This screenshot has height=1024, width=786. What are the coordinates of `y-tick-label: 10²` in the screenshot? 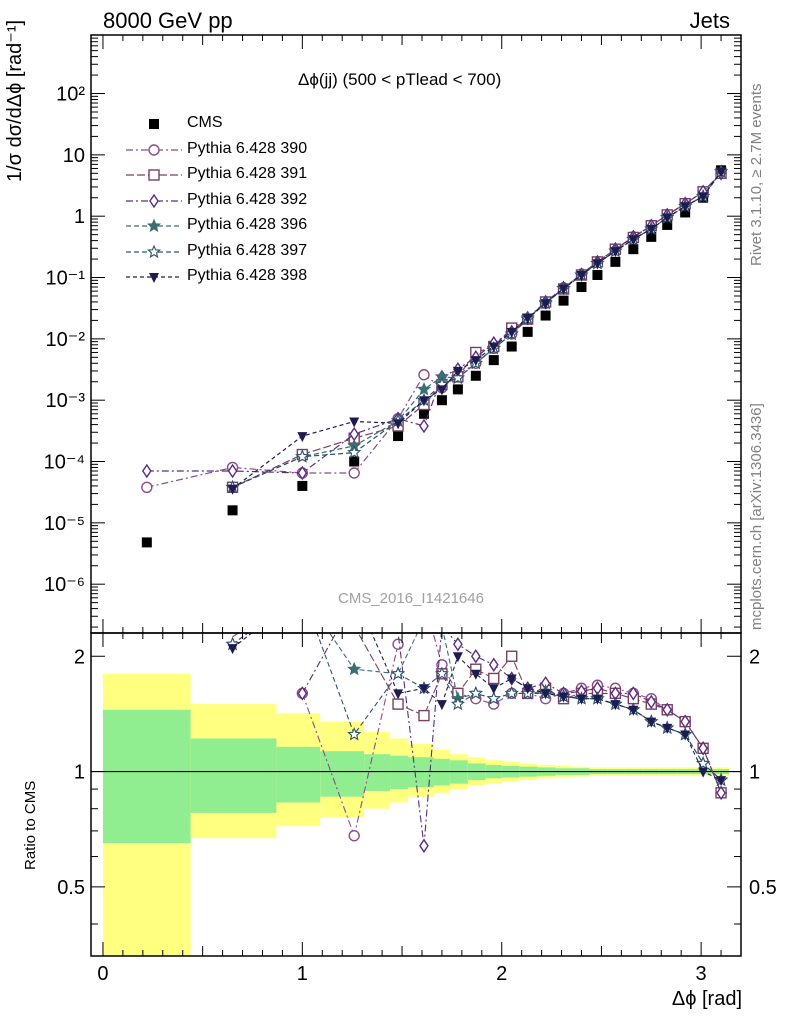 It's located at (70, 95).